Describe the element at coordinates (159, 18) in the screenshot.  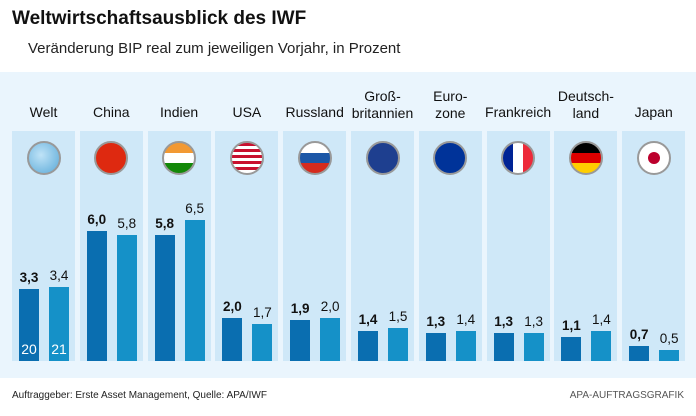
I see `page-title: Weltwirtschaftsausblick des IWF` at that location.